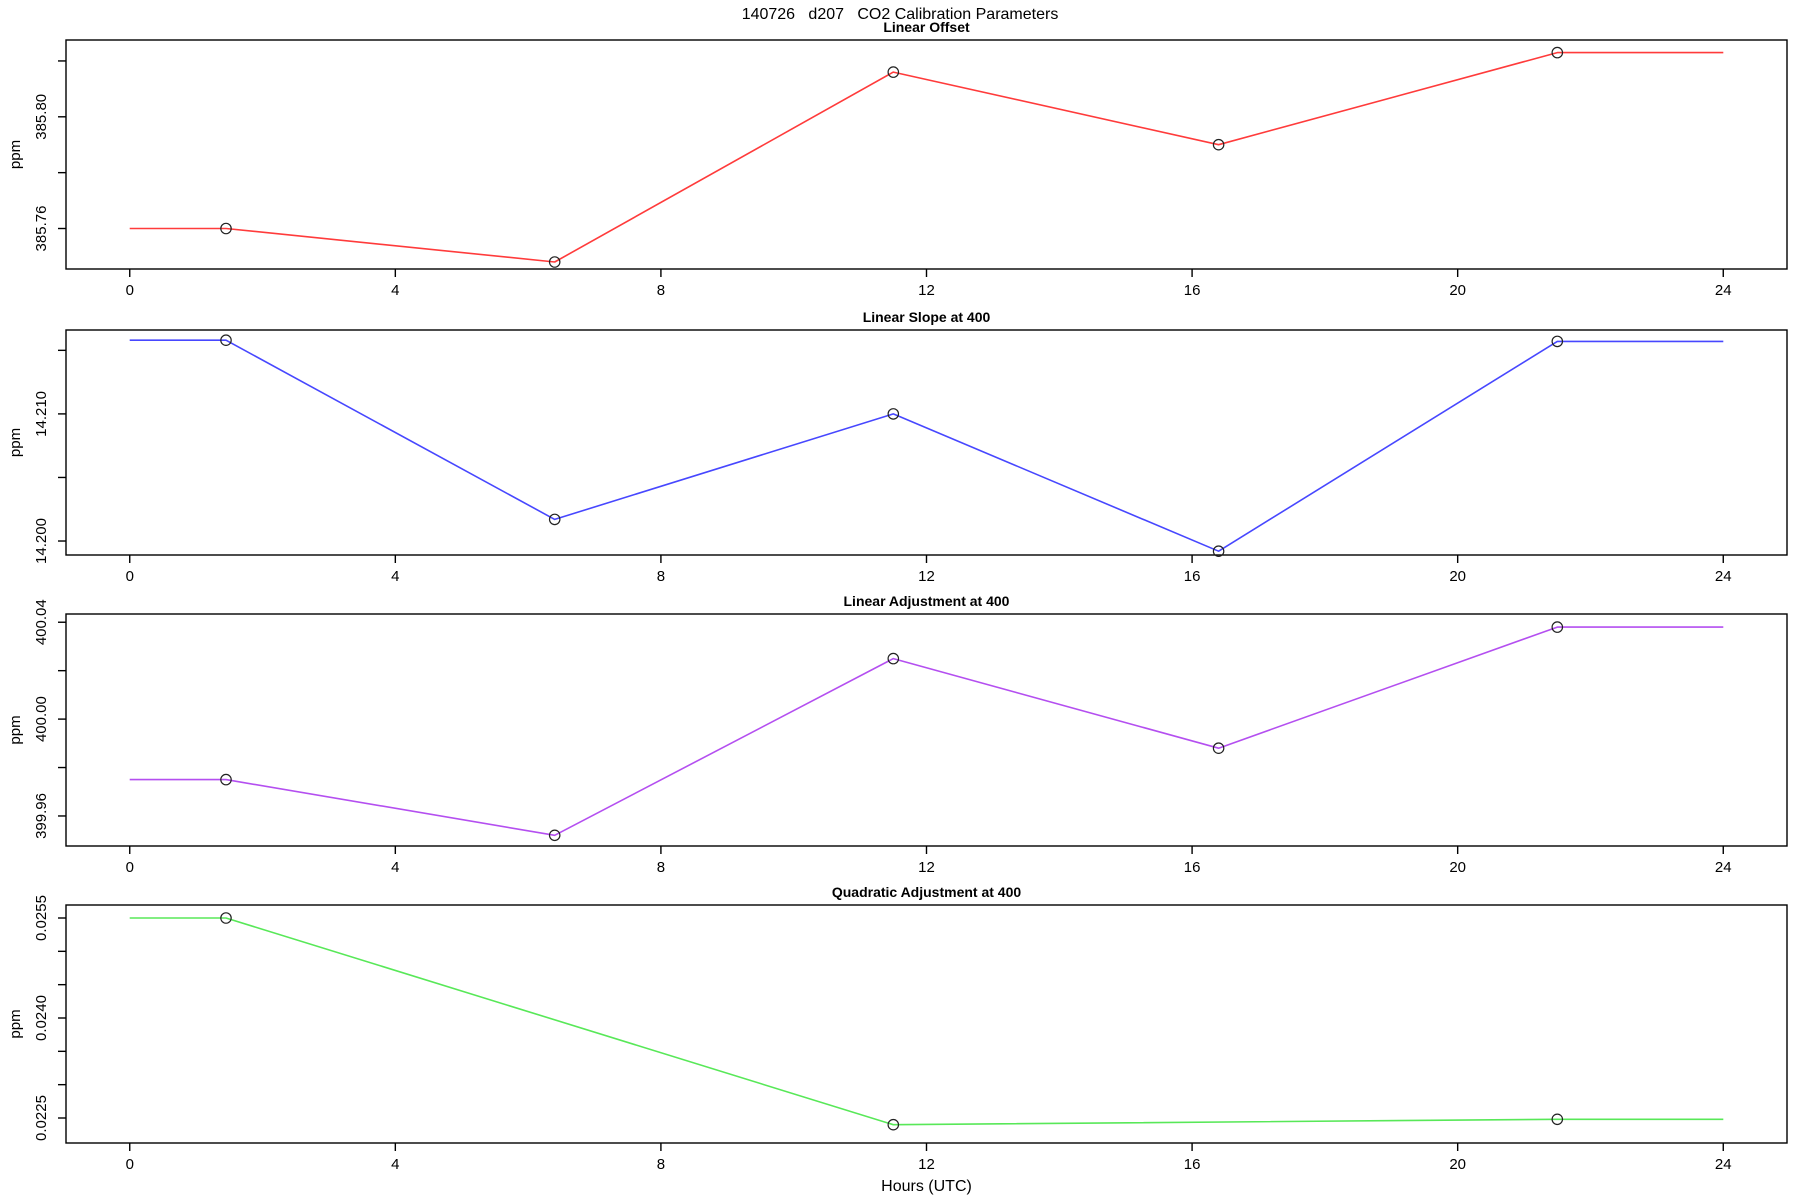 Image resolution: width=1800 pixels, height=1200 pixels. I want to click on x-axis-title: Hours (UTC), so click(926, 1186).